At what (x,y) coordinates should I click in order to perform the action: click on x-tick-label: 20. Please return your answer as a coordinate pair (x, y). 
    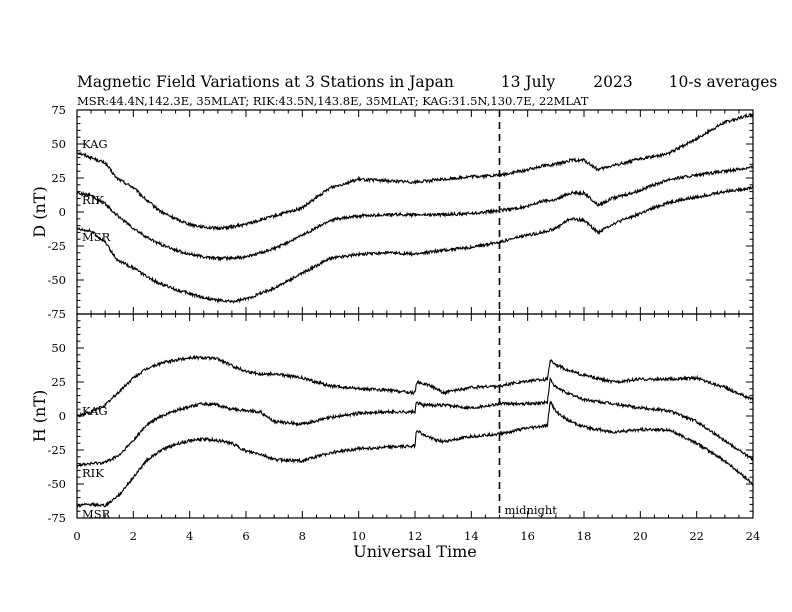
    Looking at the image, I should click on (640, 536).